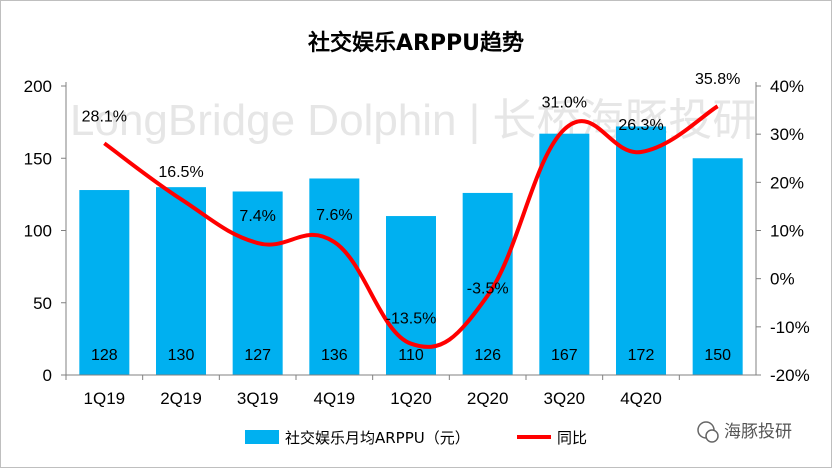 The width and height of the screenshot is (832, 468). I want to click on bar-value-label-3: 127, so click(257, 355).